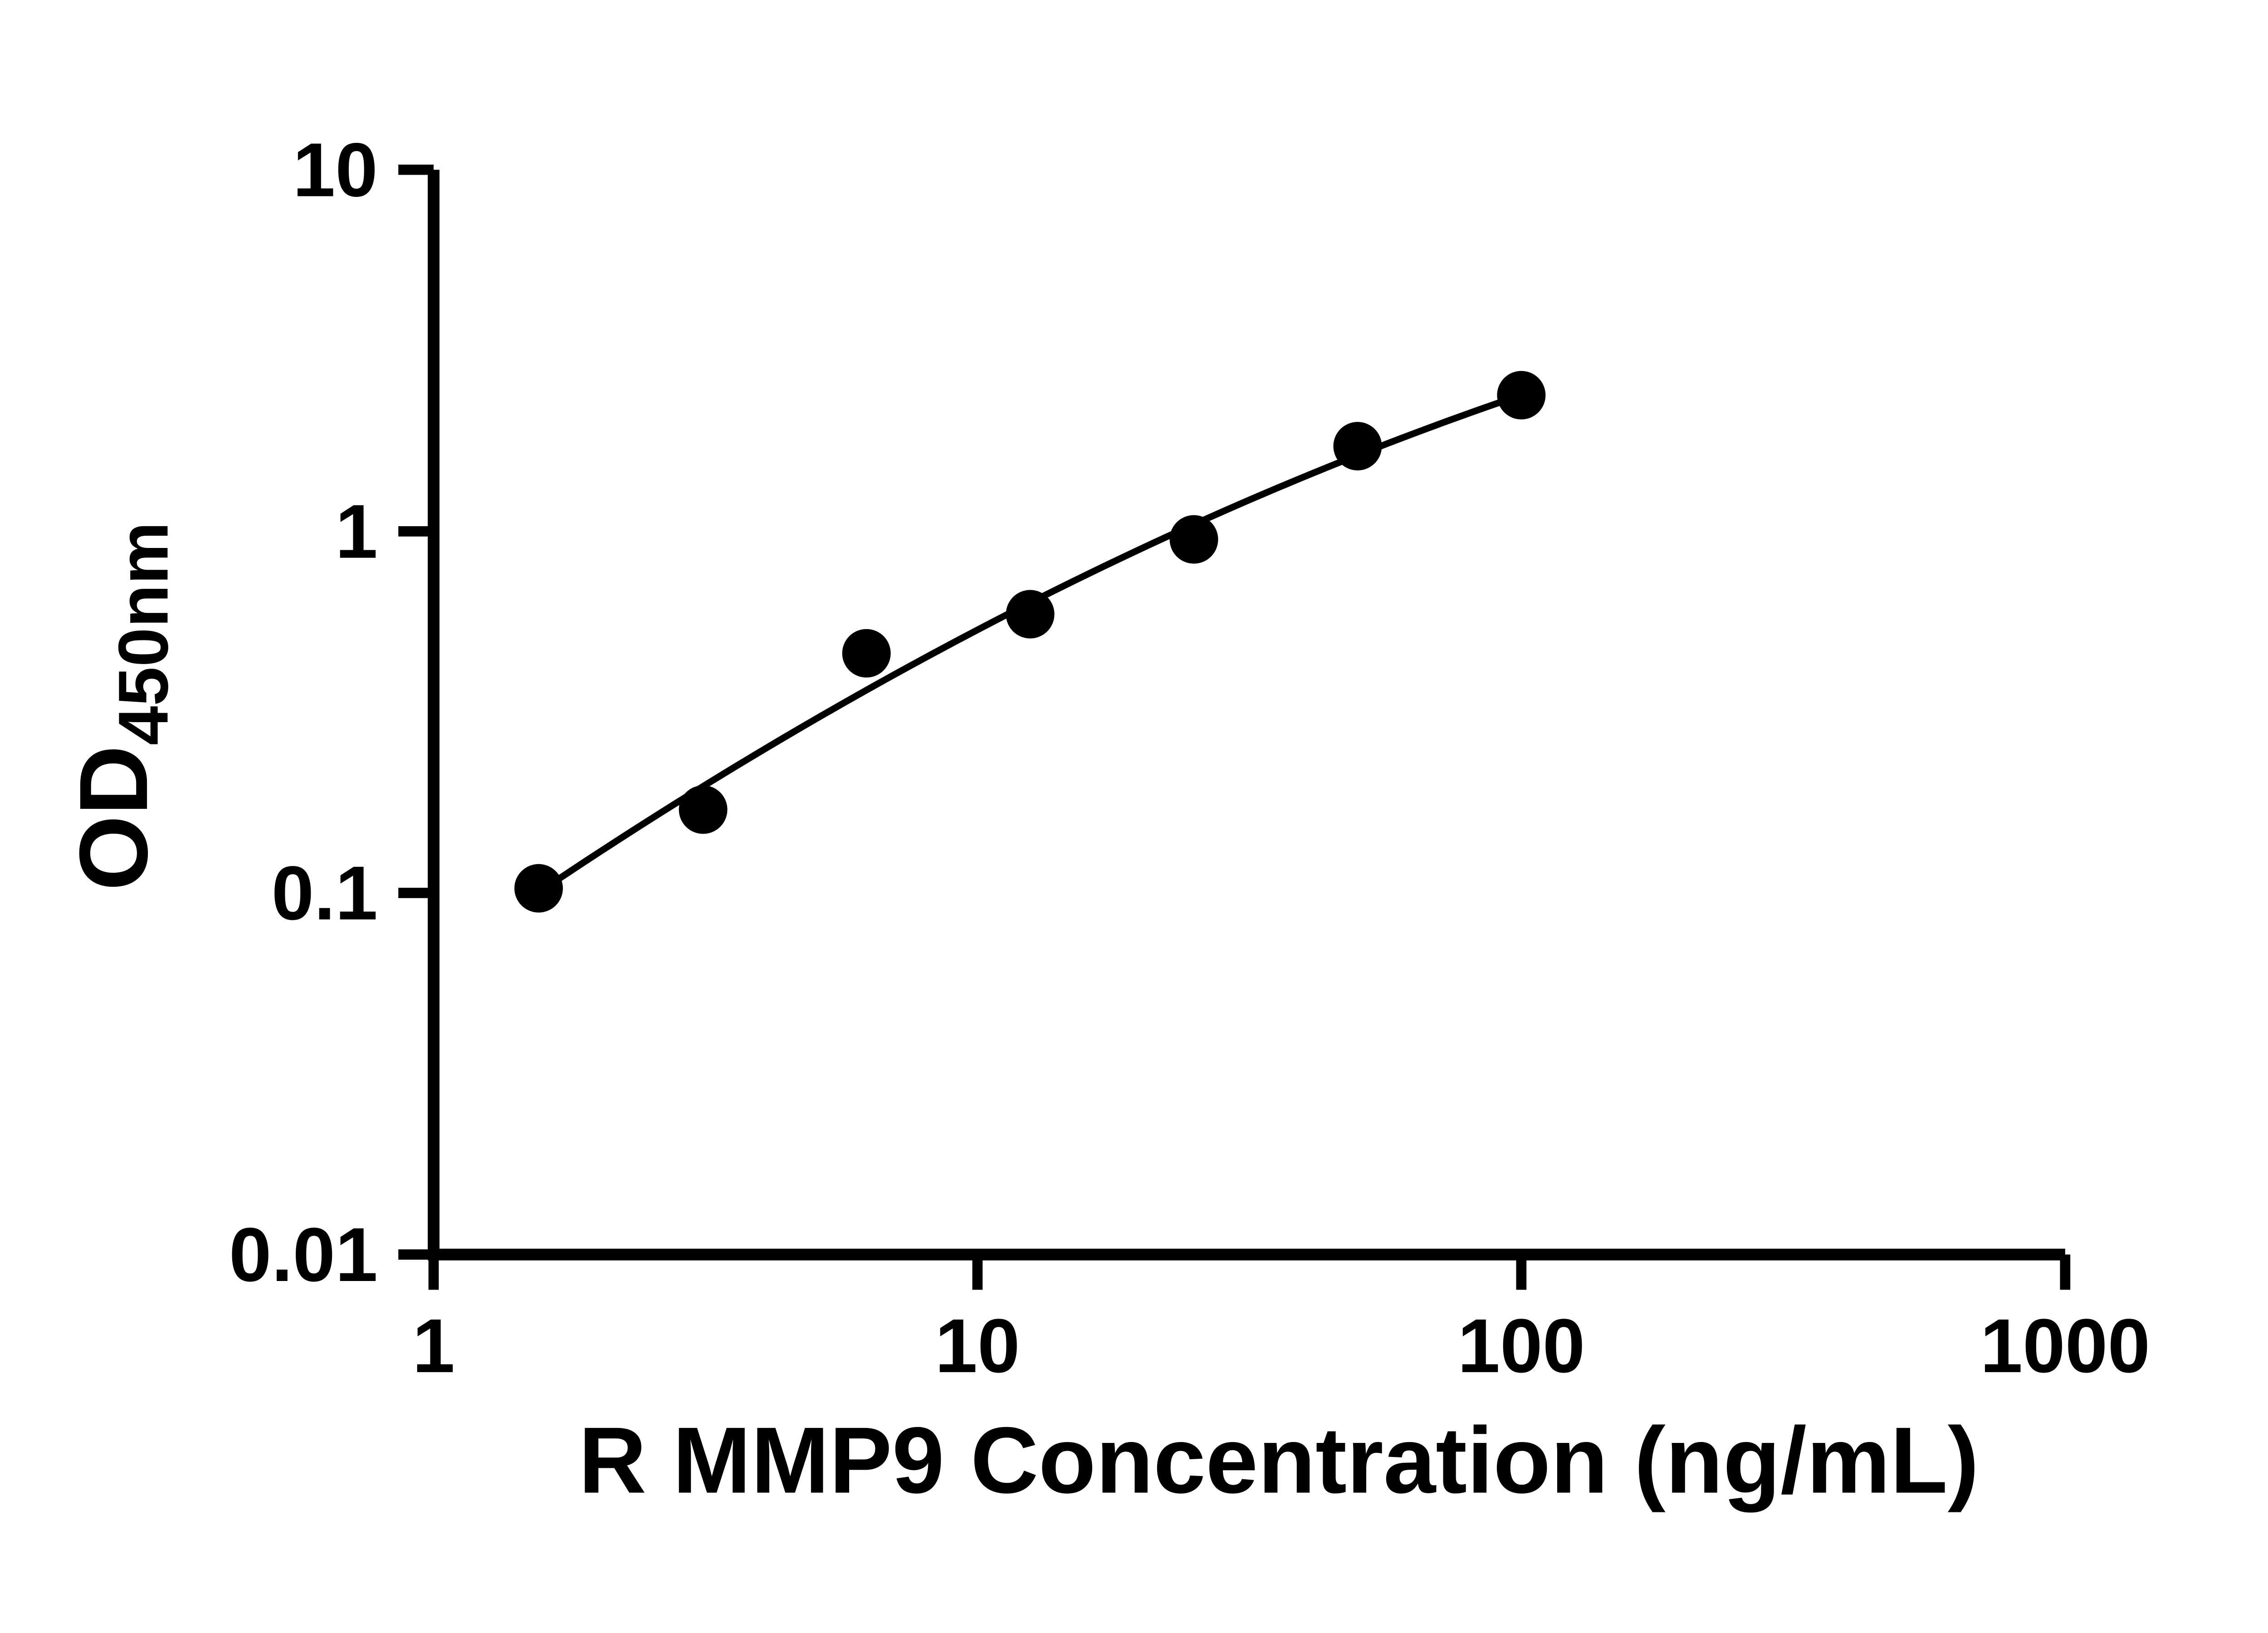 The image size is (2268, 1633). I want to click on y-axis-title: OD450nm, so click(121, 706).